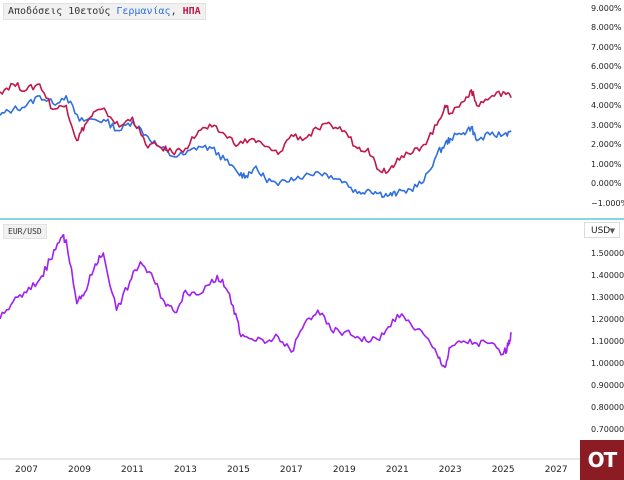 Image resolution: width=624 pixels, height=480 pixels. I want to click on x-tick-label: 2019, so click(344, 470).